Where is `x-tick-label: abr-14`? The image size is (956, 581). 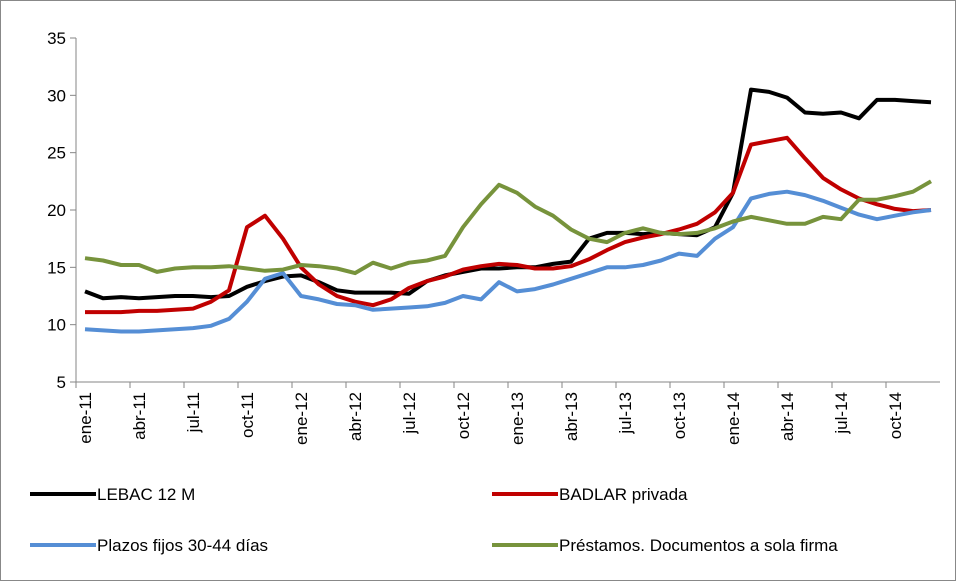 x-tick-label: abr-14 is located at coordinates (787, 416).